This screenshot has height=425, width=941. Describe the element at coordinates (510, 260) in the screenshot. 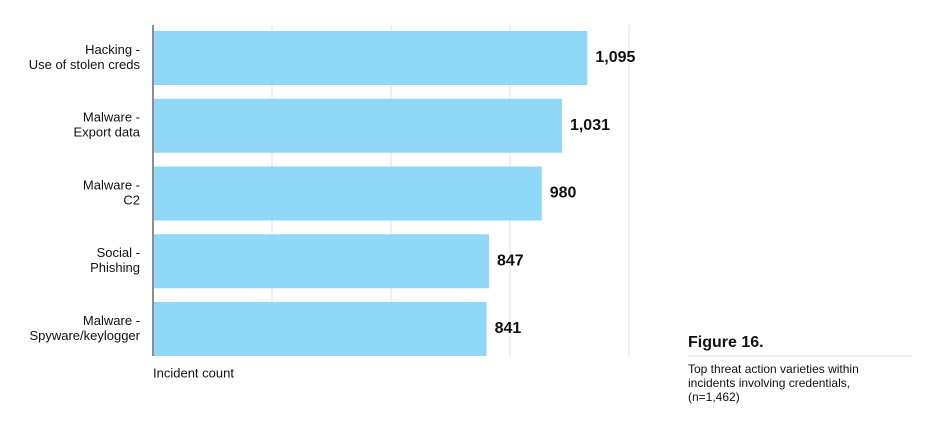

I see `value-label: 847` at that location.